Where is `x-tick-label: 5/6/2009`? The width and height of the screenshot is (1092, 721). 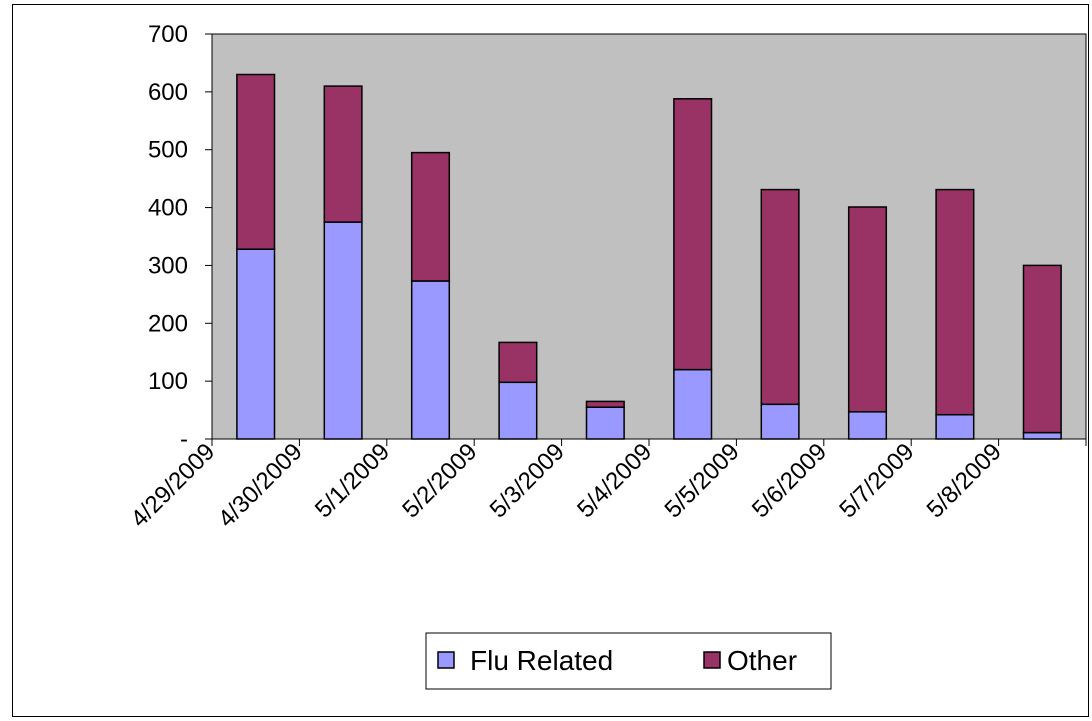 x-tick-label: 5/6/2009 is located at coordinates (789, 480).